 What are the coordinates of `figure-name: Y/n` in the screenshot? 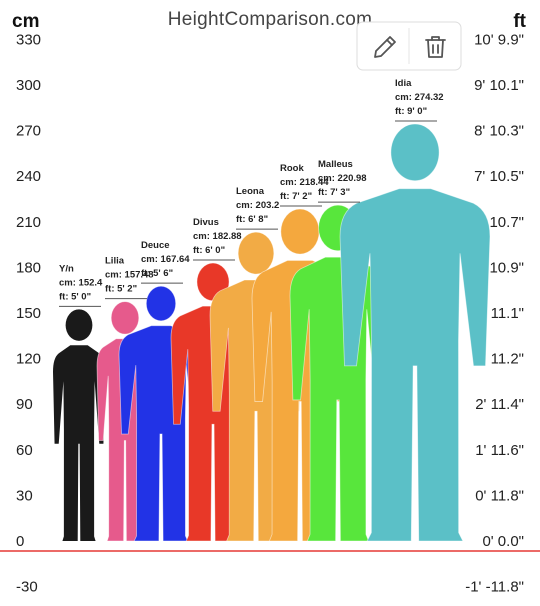 It's located at (66, 268).